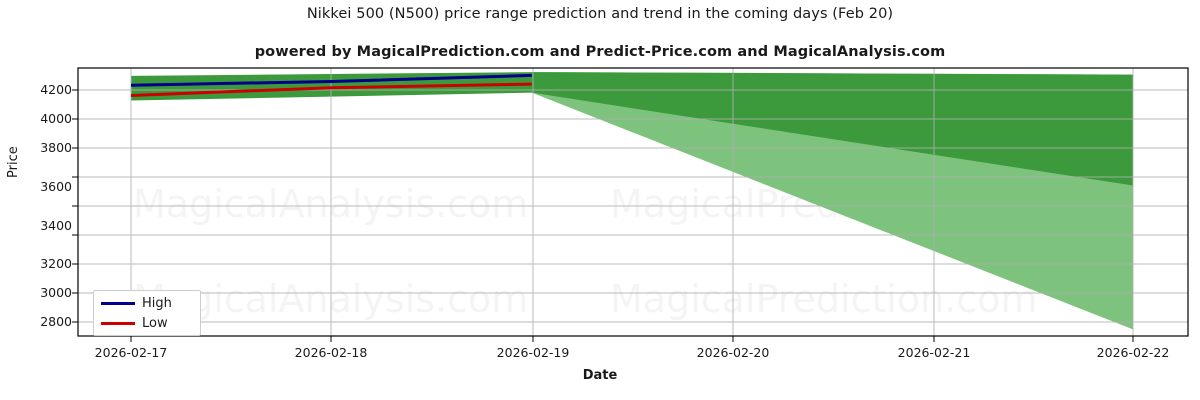 This screenshot has height=400, width=1200. Describe the element at coordinates (56, 89) in the screenshot. I see `y-tick-label: 4200` at that location.